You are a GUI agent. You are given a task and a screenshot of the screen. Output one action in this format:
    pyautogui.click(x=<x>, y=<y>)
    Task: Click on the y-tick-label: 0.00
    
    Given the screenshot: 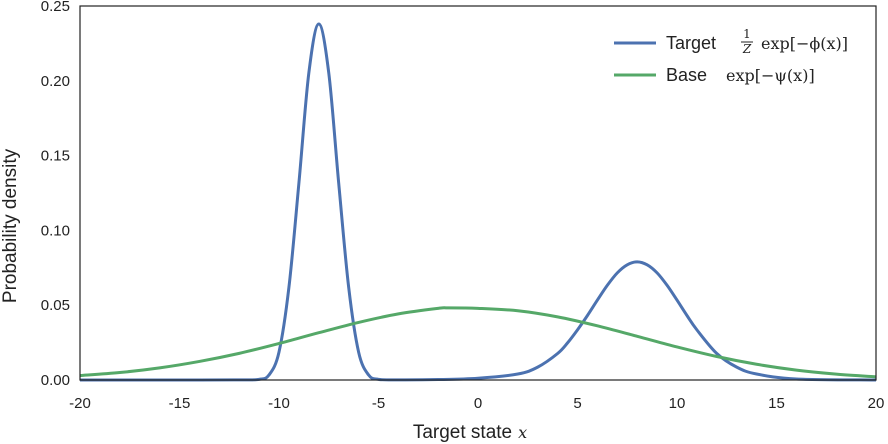 What is the action you would take?
    pyautogui.click(x=55, y=380)
    